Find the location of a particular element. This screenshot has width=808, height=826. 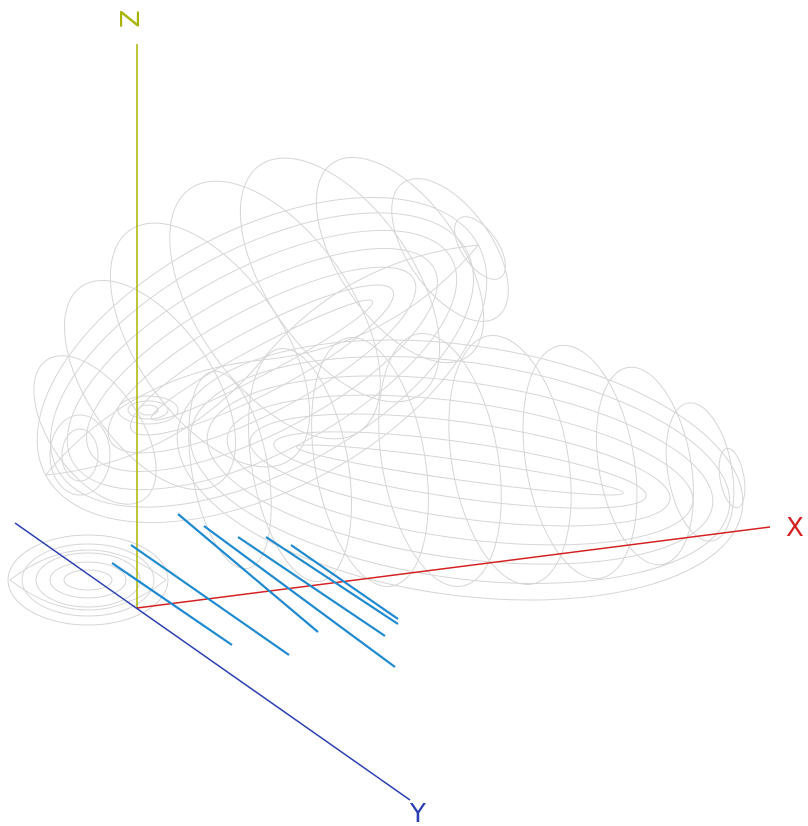

z-axis-label: Z is located at coordinates (128, 19).